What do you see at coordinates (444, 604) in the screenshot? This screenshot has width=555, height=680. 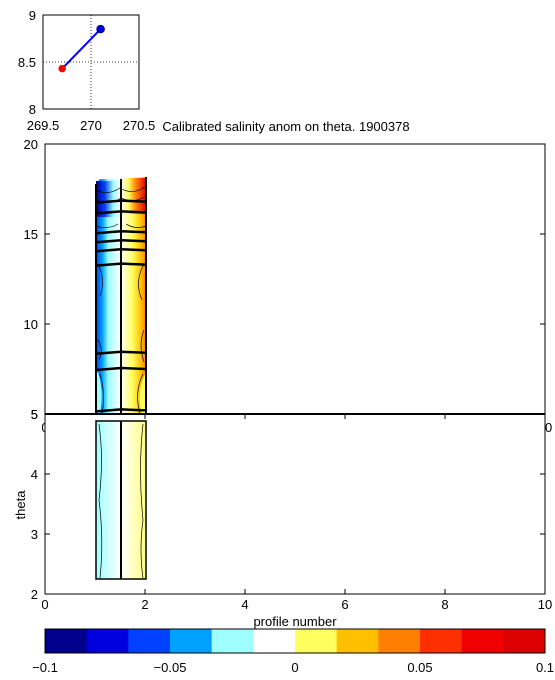 I see `lower-xtick-8: 8` at bounding box center [444, 604].